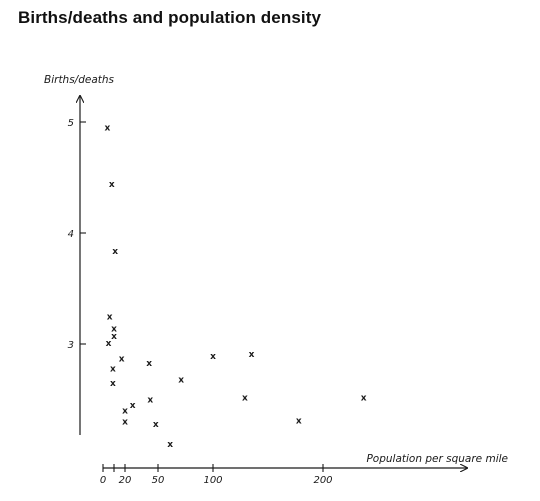 The image size is (540, 501). I want to click on x-tick-label: 100, so click(212, 480).